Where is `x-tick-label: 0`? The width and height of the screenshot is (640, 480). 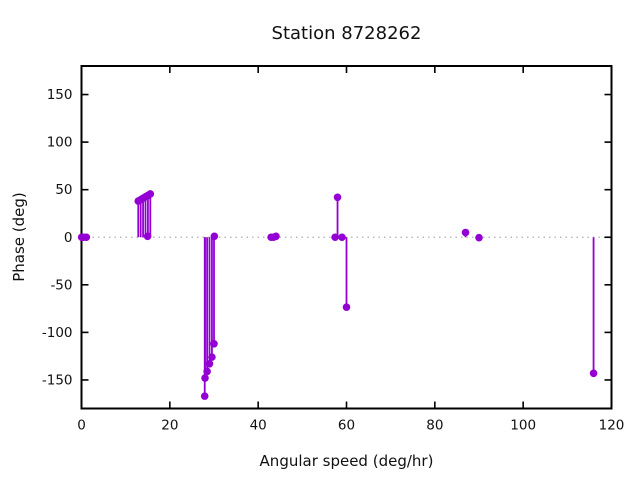 x-tick-label: 0 is located at coordinates (81, 426).